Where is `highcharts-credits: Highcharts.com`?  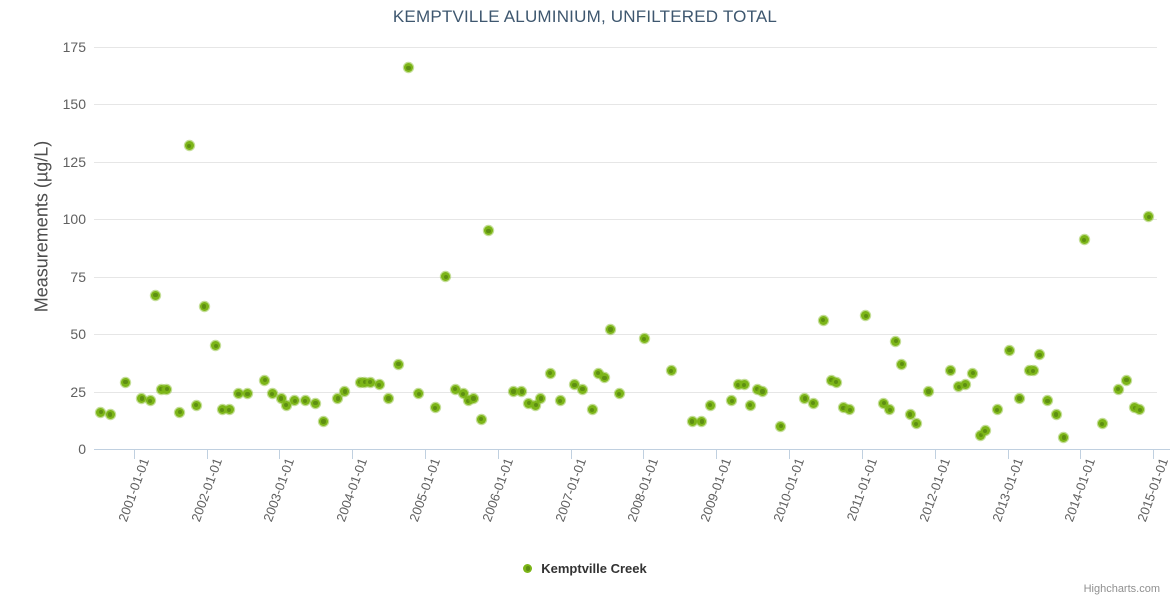
highcharts-credits: Highcharts.com is located at coordinates (1121, 589).